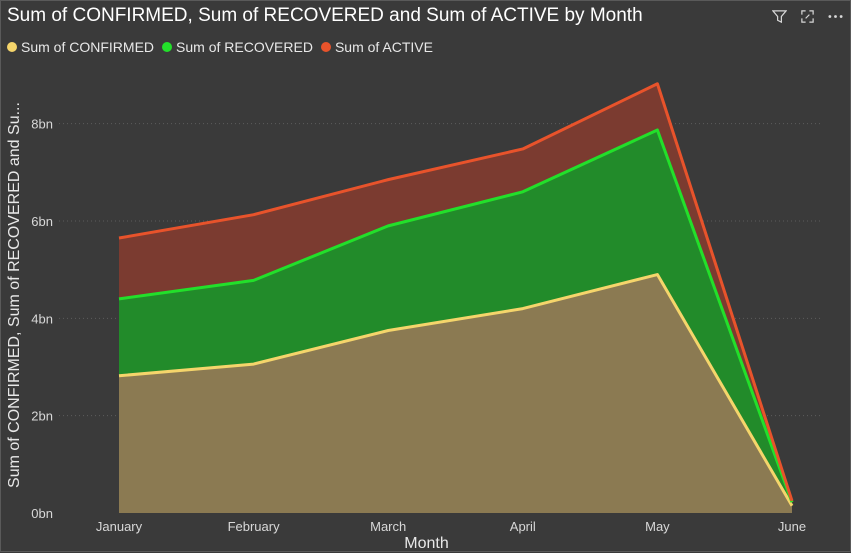  What do you see at coordinates (42, 124) in the screenshot?
I see `y-tick-label: 8bn` at bounding box center [42, 124].